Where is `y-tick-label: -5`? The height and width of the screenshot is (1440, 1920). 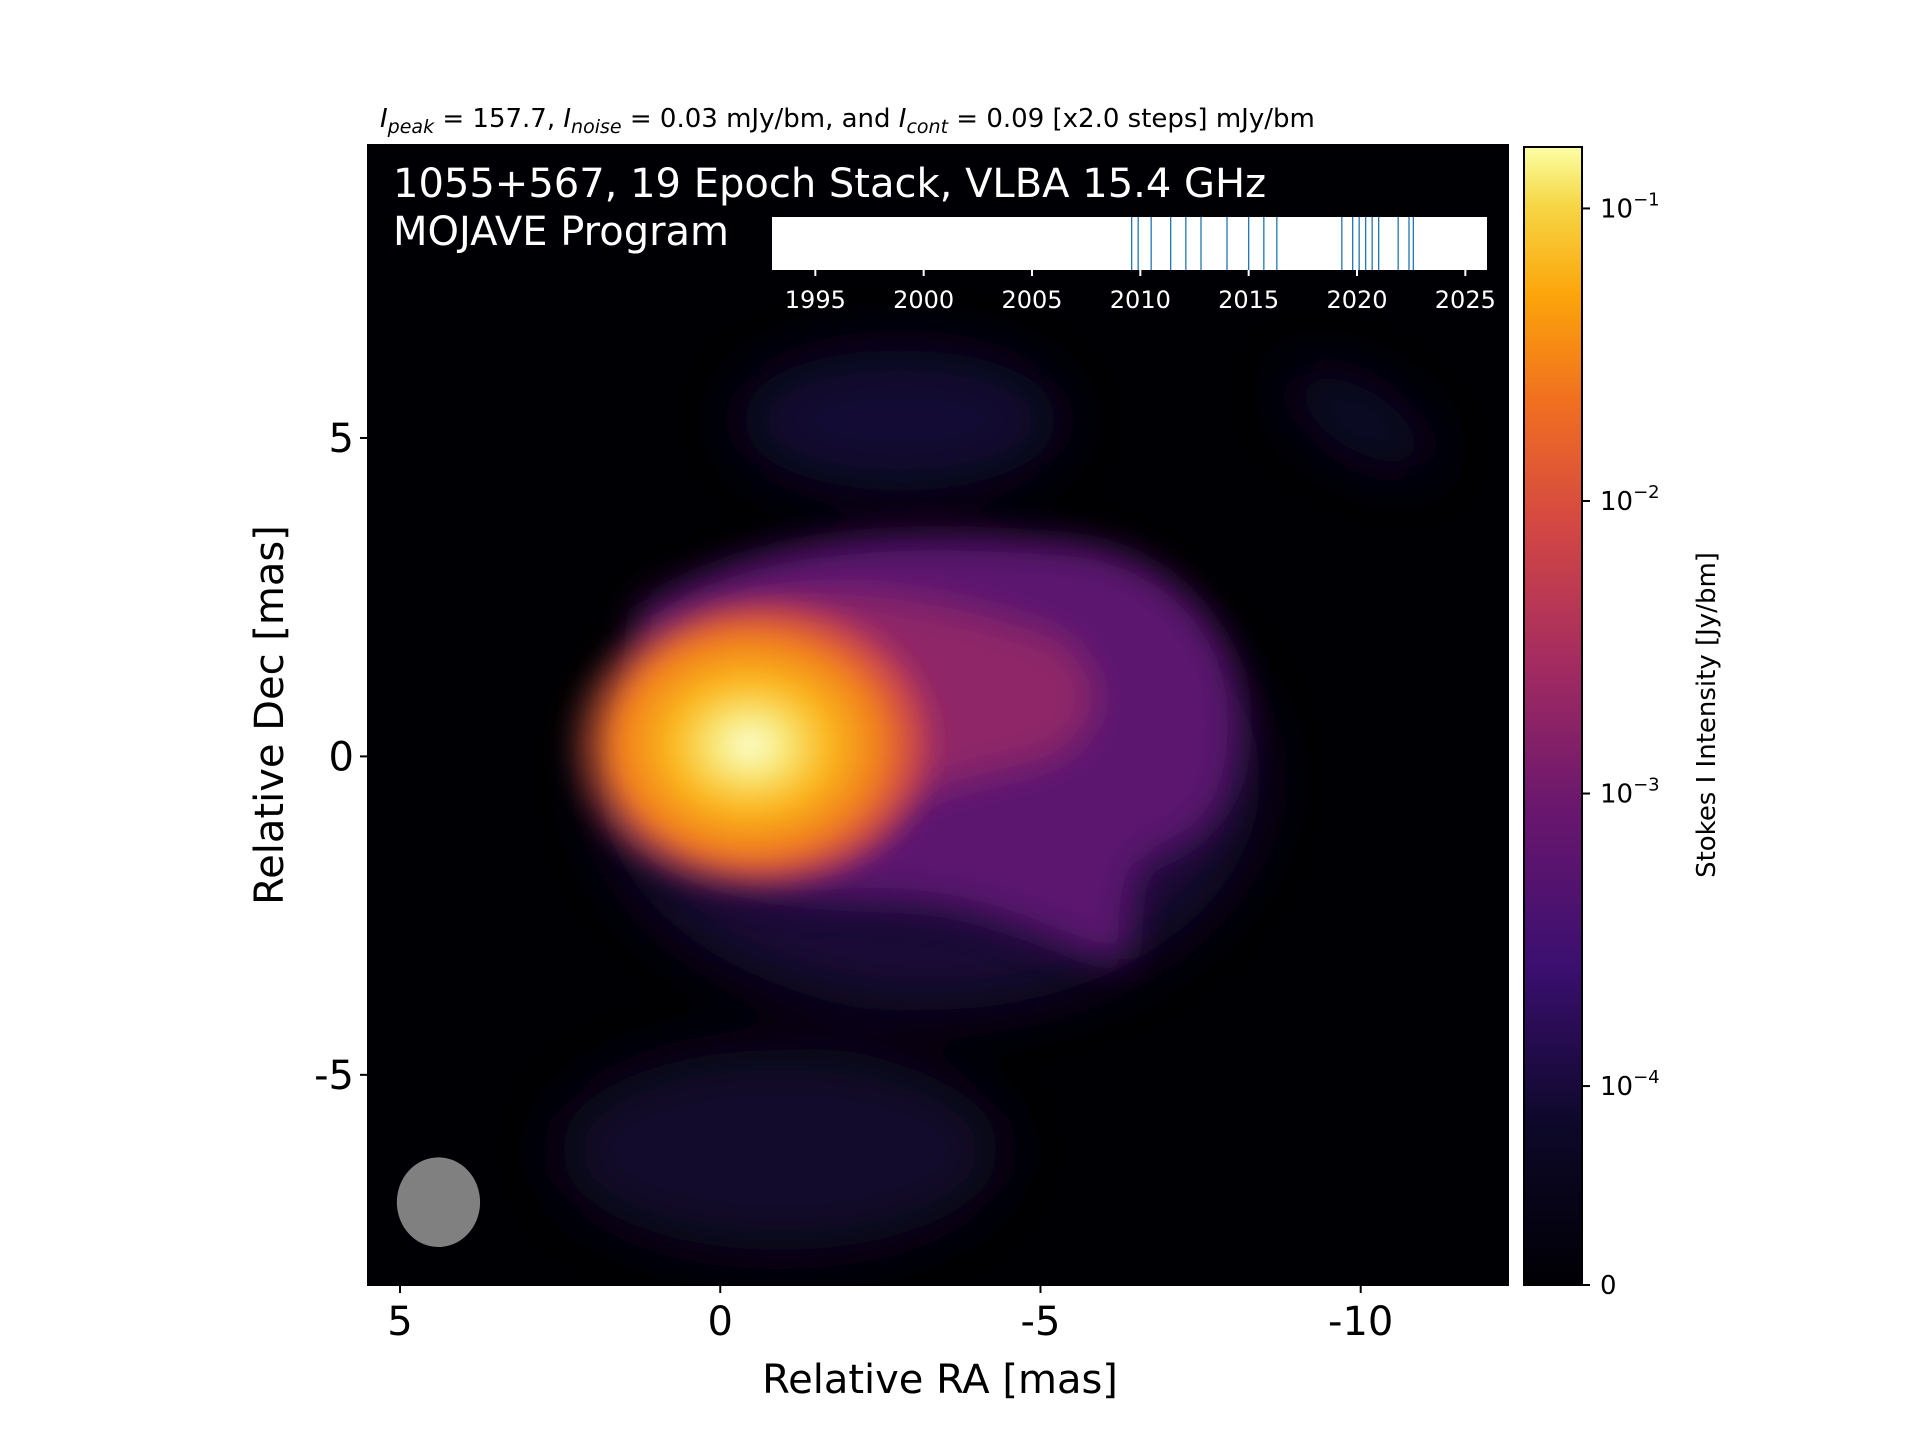
y-tick-label: -5 is located at coordinates (334, 1076).